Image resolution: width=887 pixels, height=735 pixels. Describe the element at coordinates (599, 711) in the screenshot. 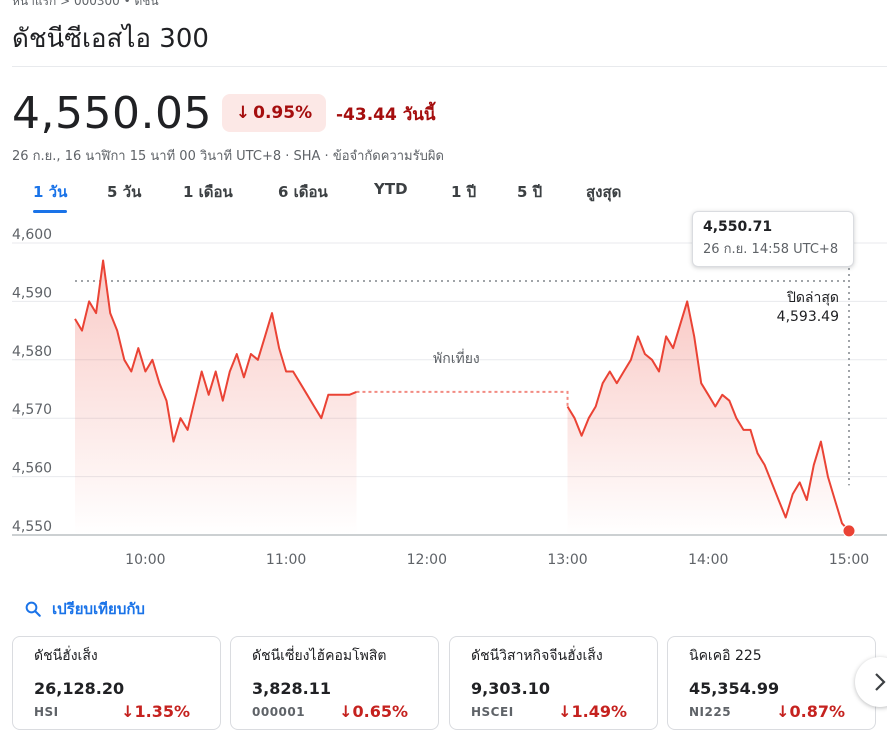

I see `card-change-value: 1.49%` at that location.